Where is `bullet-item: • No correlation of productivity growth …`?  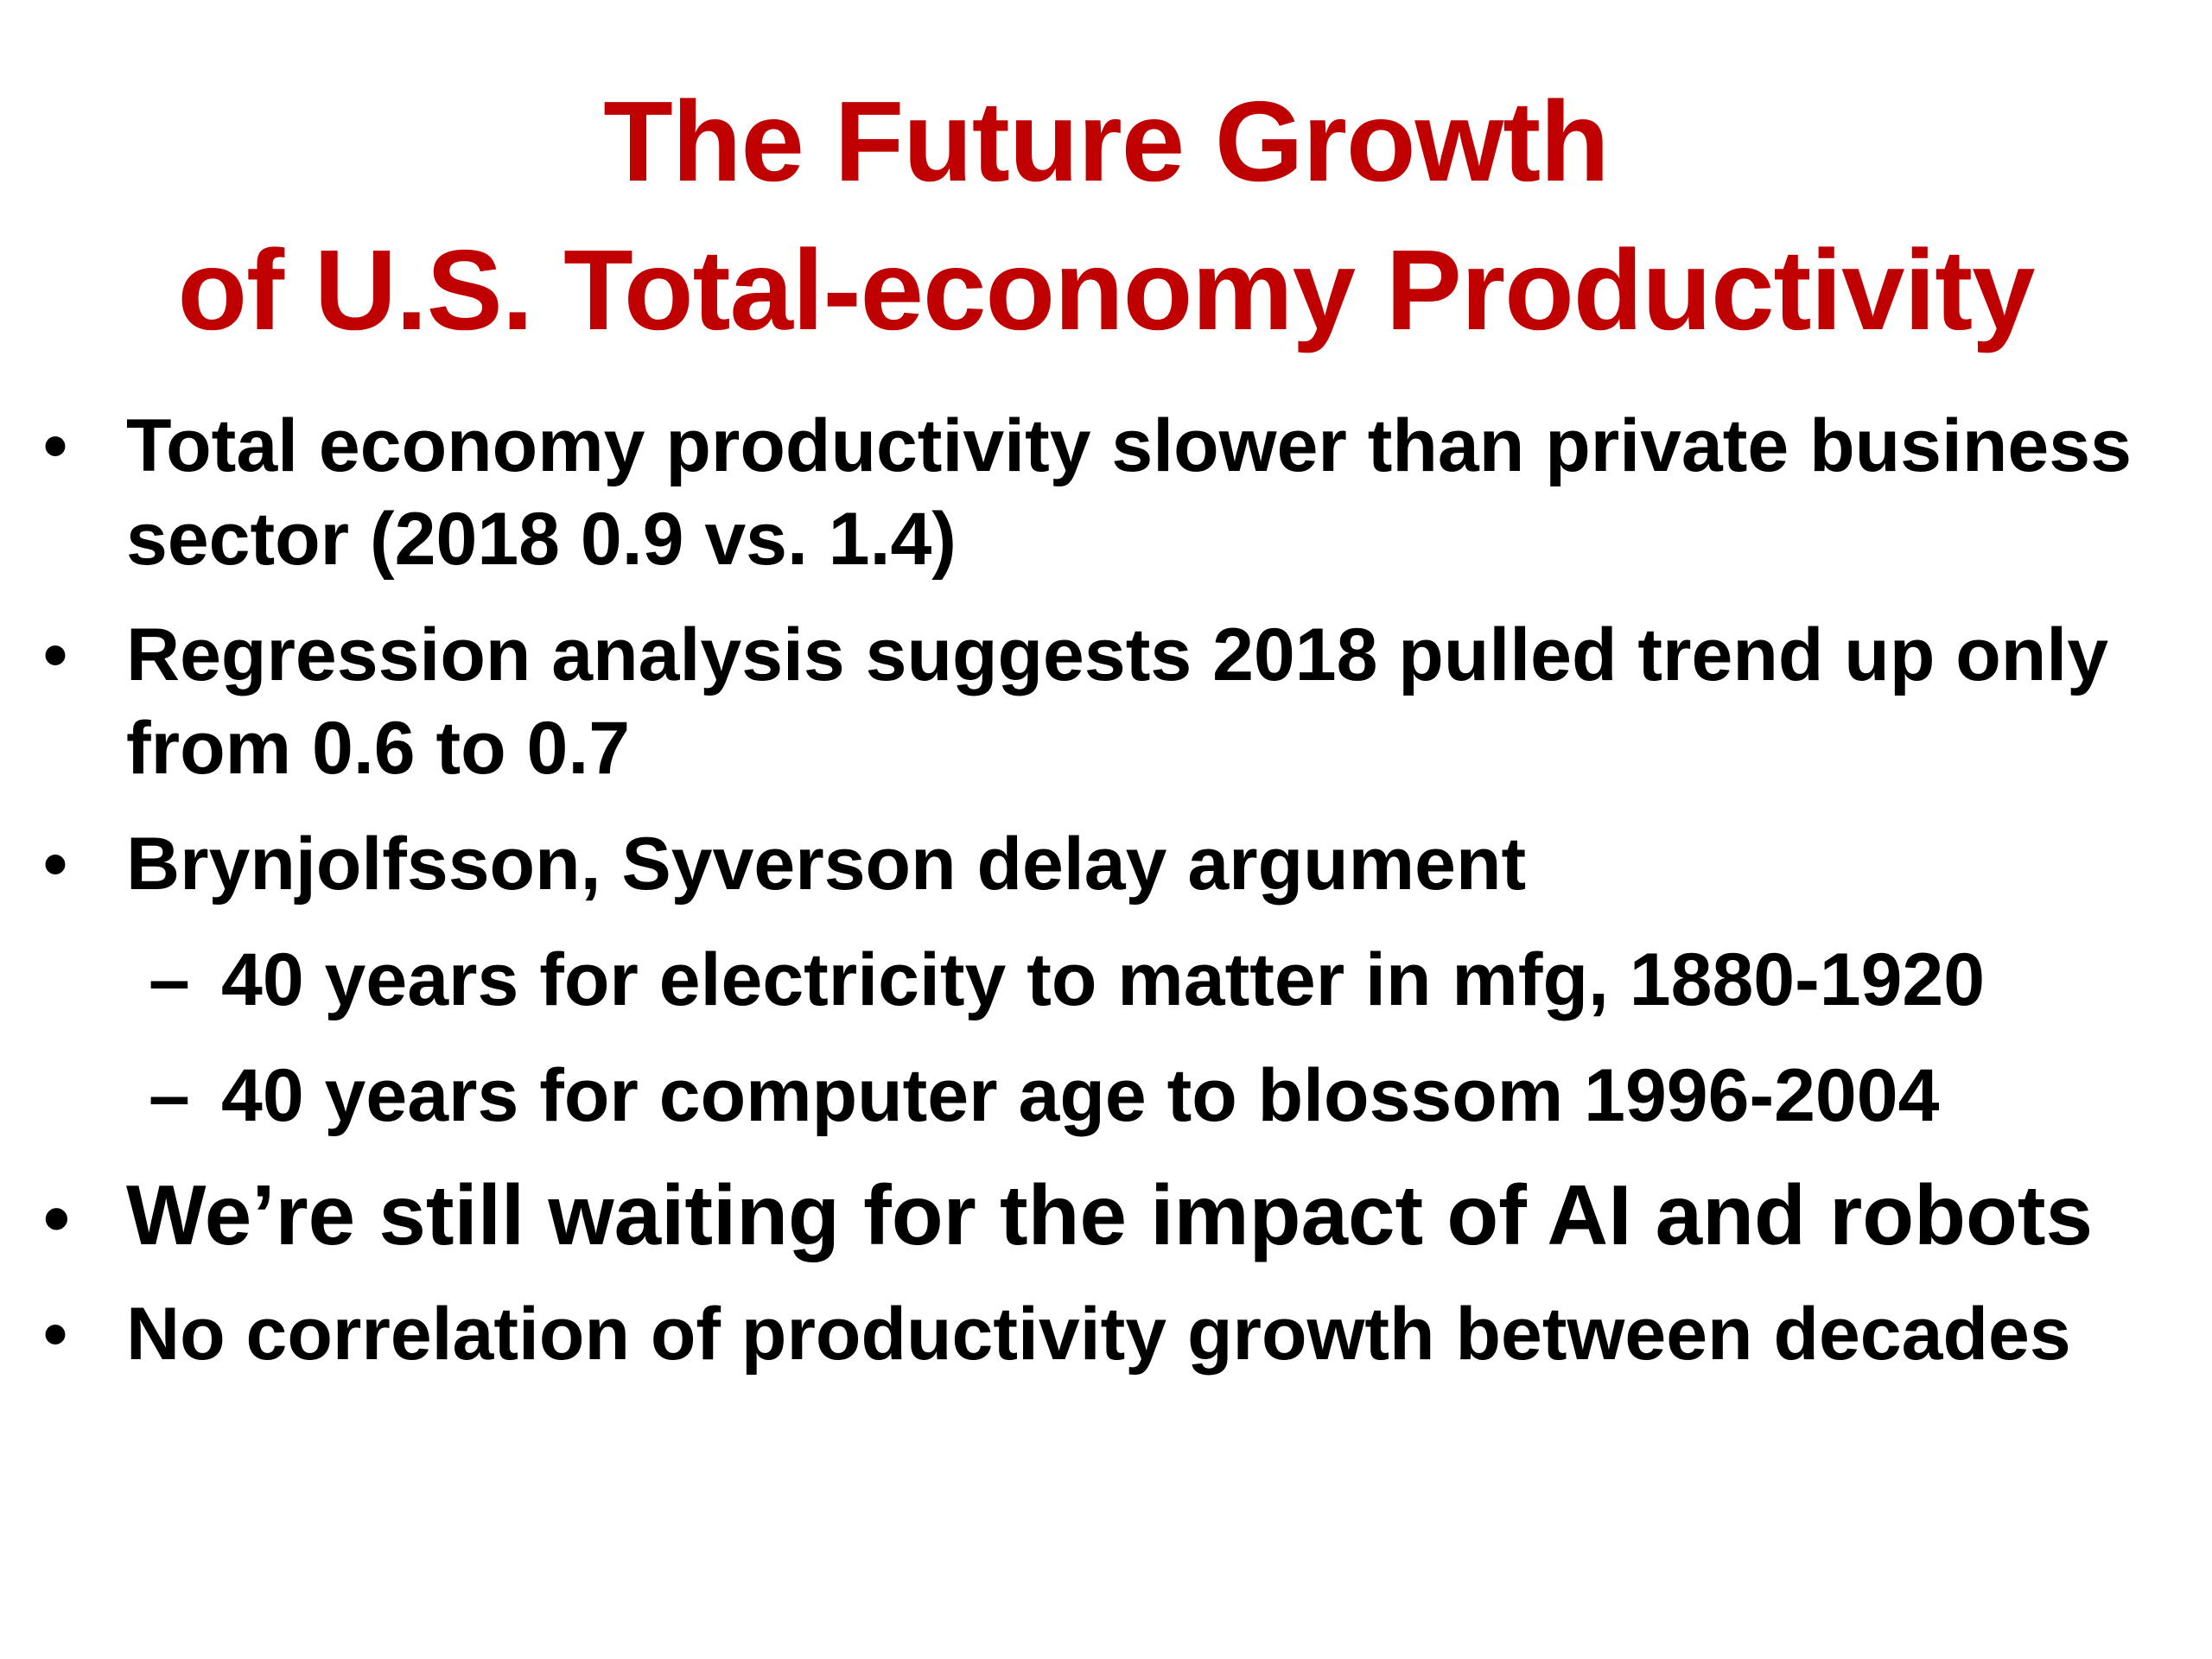 bullet-item: • No correlation of productivity growth … is located at coordinates (1106, 1334).